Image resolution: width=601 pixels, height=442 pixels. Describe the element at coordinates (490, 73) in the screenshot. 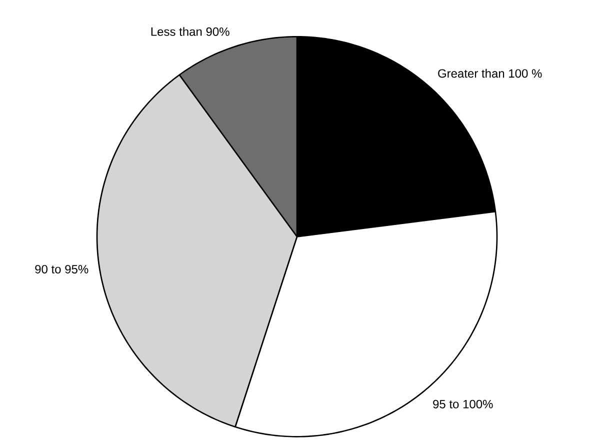

I see `slice-label: Greater than 100 %` at that location.